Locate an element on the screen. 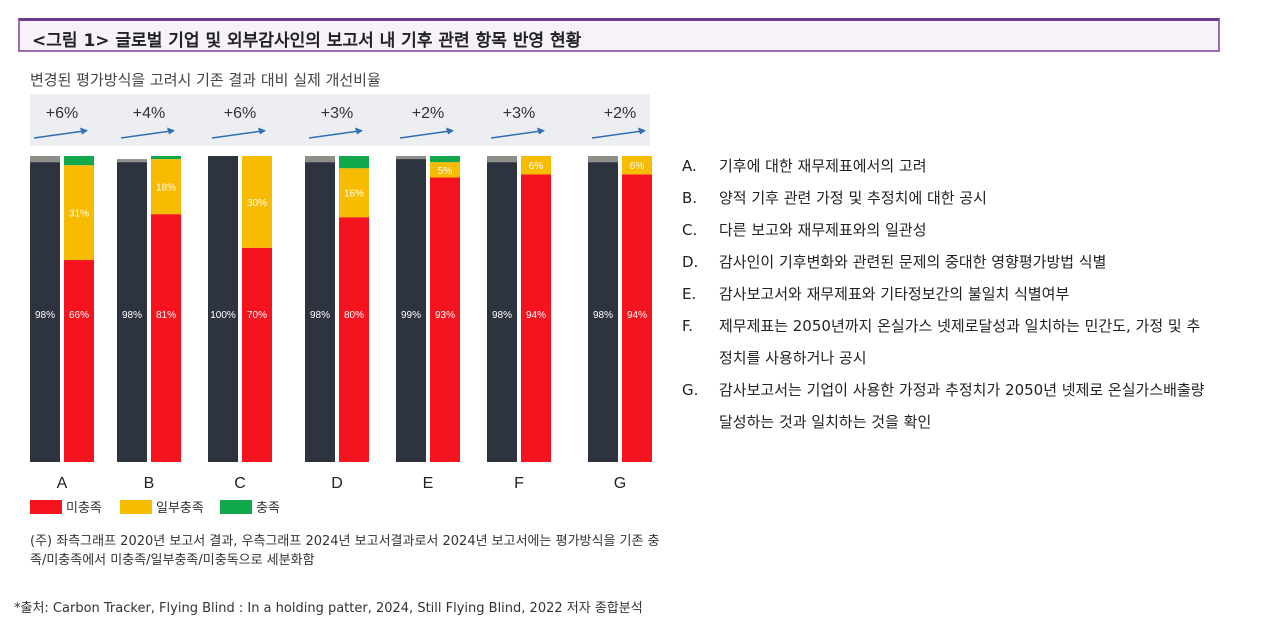 The width and height of the screenshot is (1280, 630). category-label: F is located at coordinates (519, 483).